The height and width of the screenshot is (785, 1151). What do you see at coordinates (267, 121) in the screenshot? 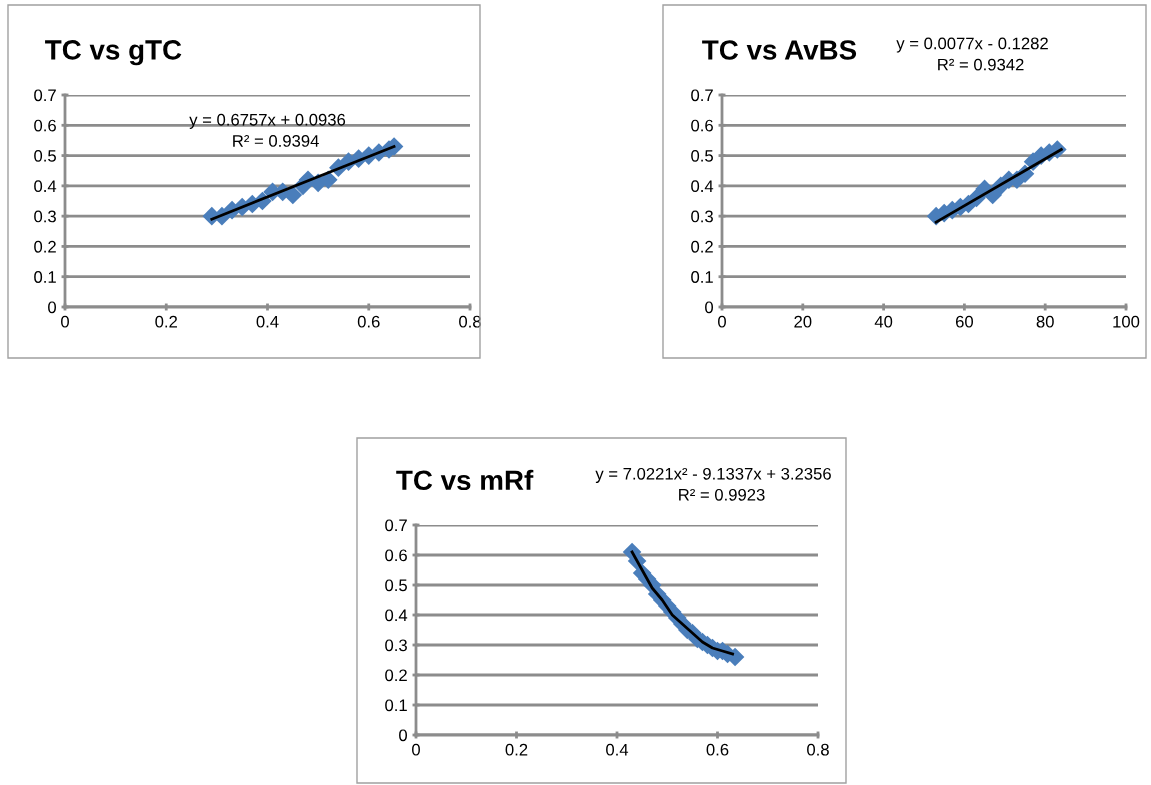
I see `annotation: y = 0.6757x + 0.0936` at bounding box center [267, 121].